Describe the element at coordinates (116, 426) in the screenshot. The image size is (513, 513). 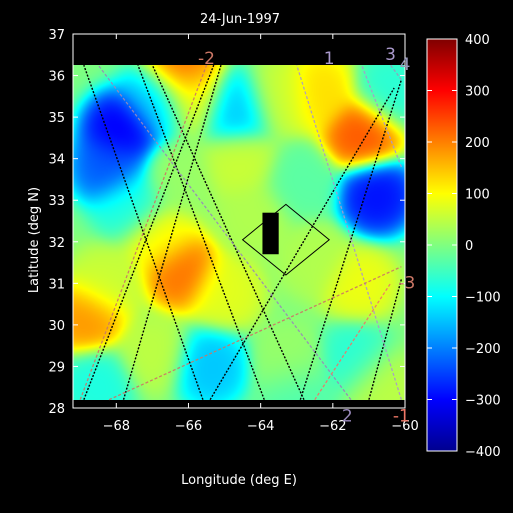
I see `x-tick-label: −68` at that location.